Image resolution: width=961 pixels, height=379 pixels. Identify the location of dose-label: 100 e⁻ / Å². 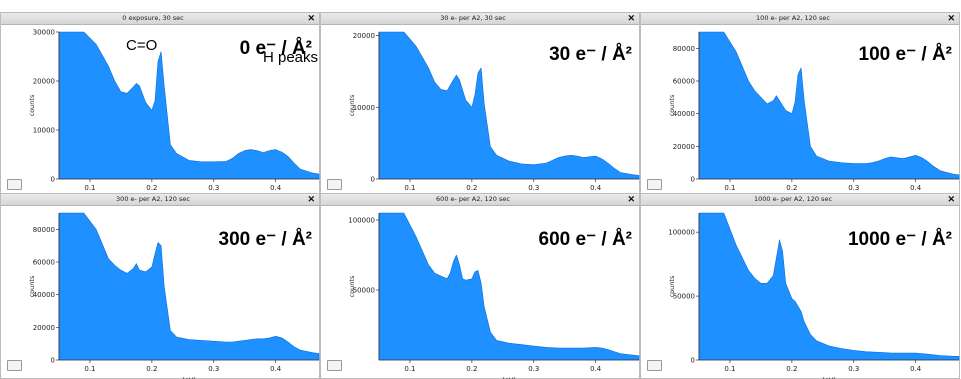
(905, 54).